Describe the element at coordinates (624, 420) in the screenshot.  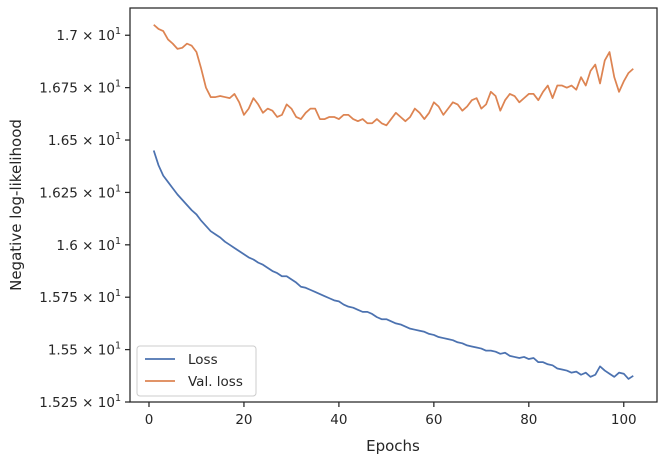
I see `x-tick-label: 100` at that location.